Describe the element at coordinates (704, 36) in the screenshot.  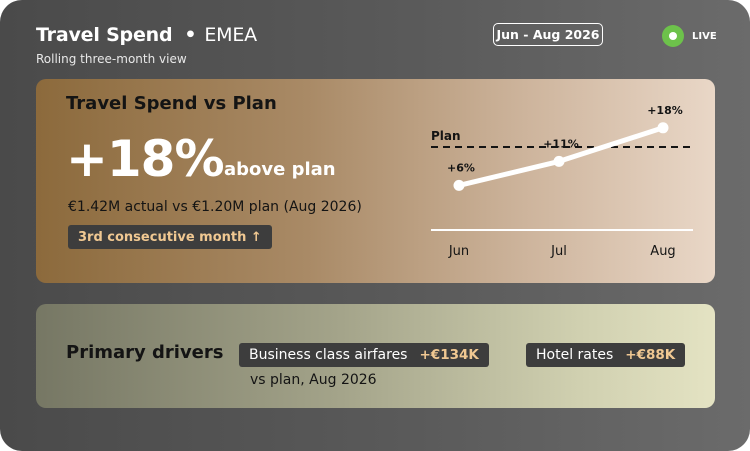
I see `live-label: LIVE` at that location.